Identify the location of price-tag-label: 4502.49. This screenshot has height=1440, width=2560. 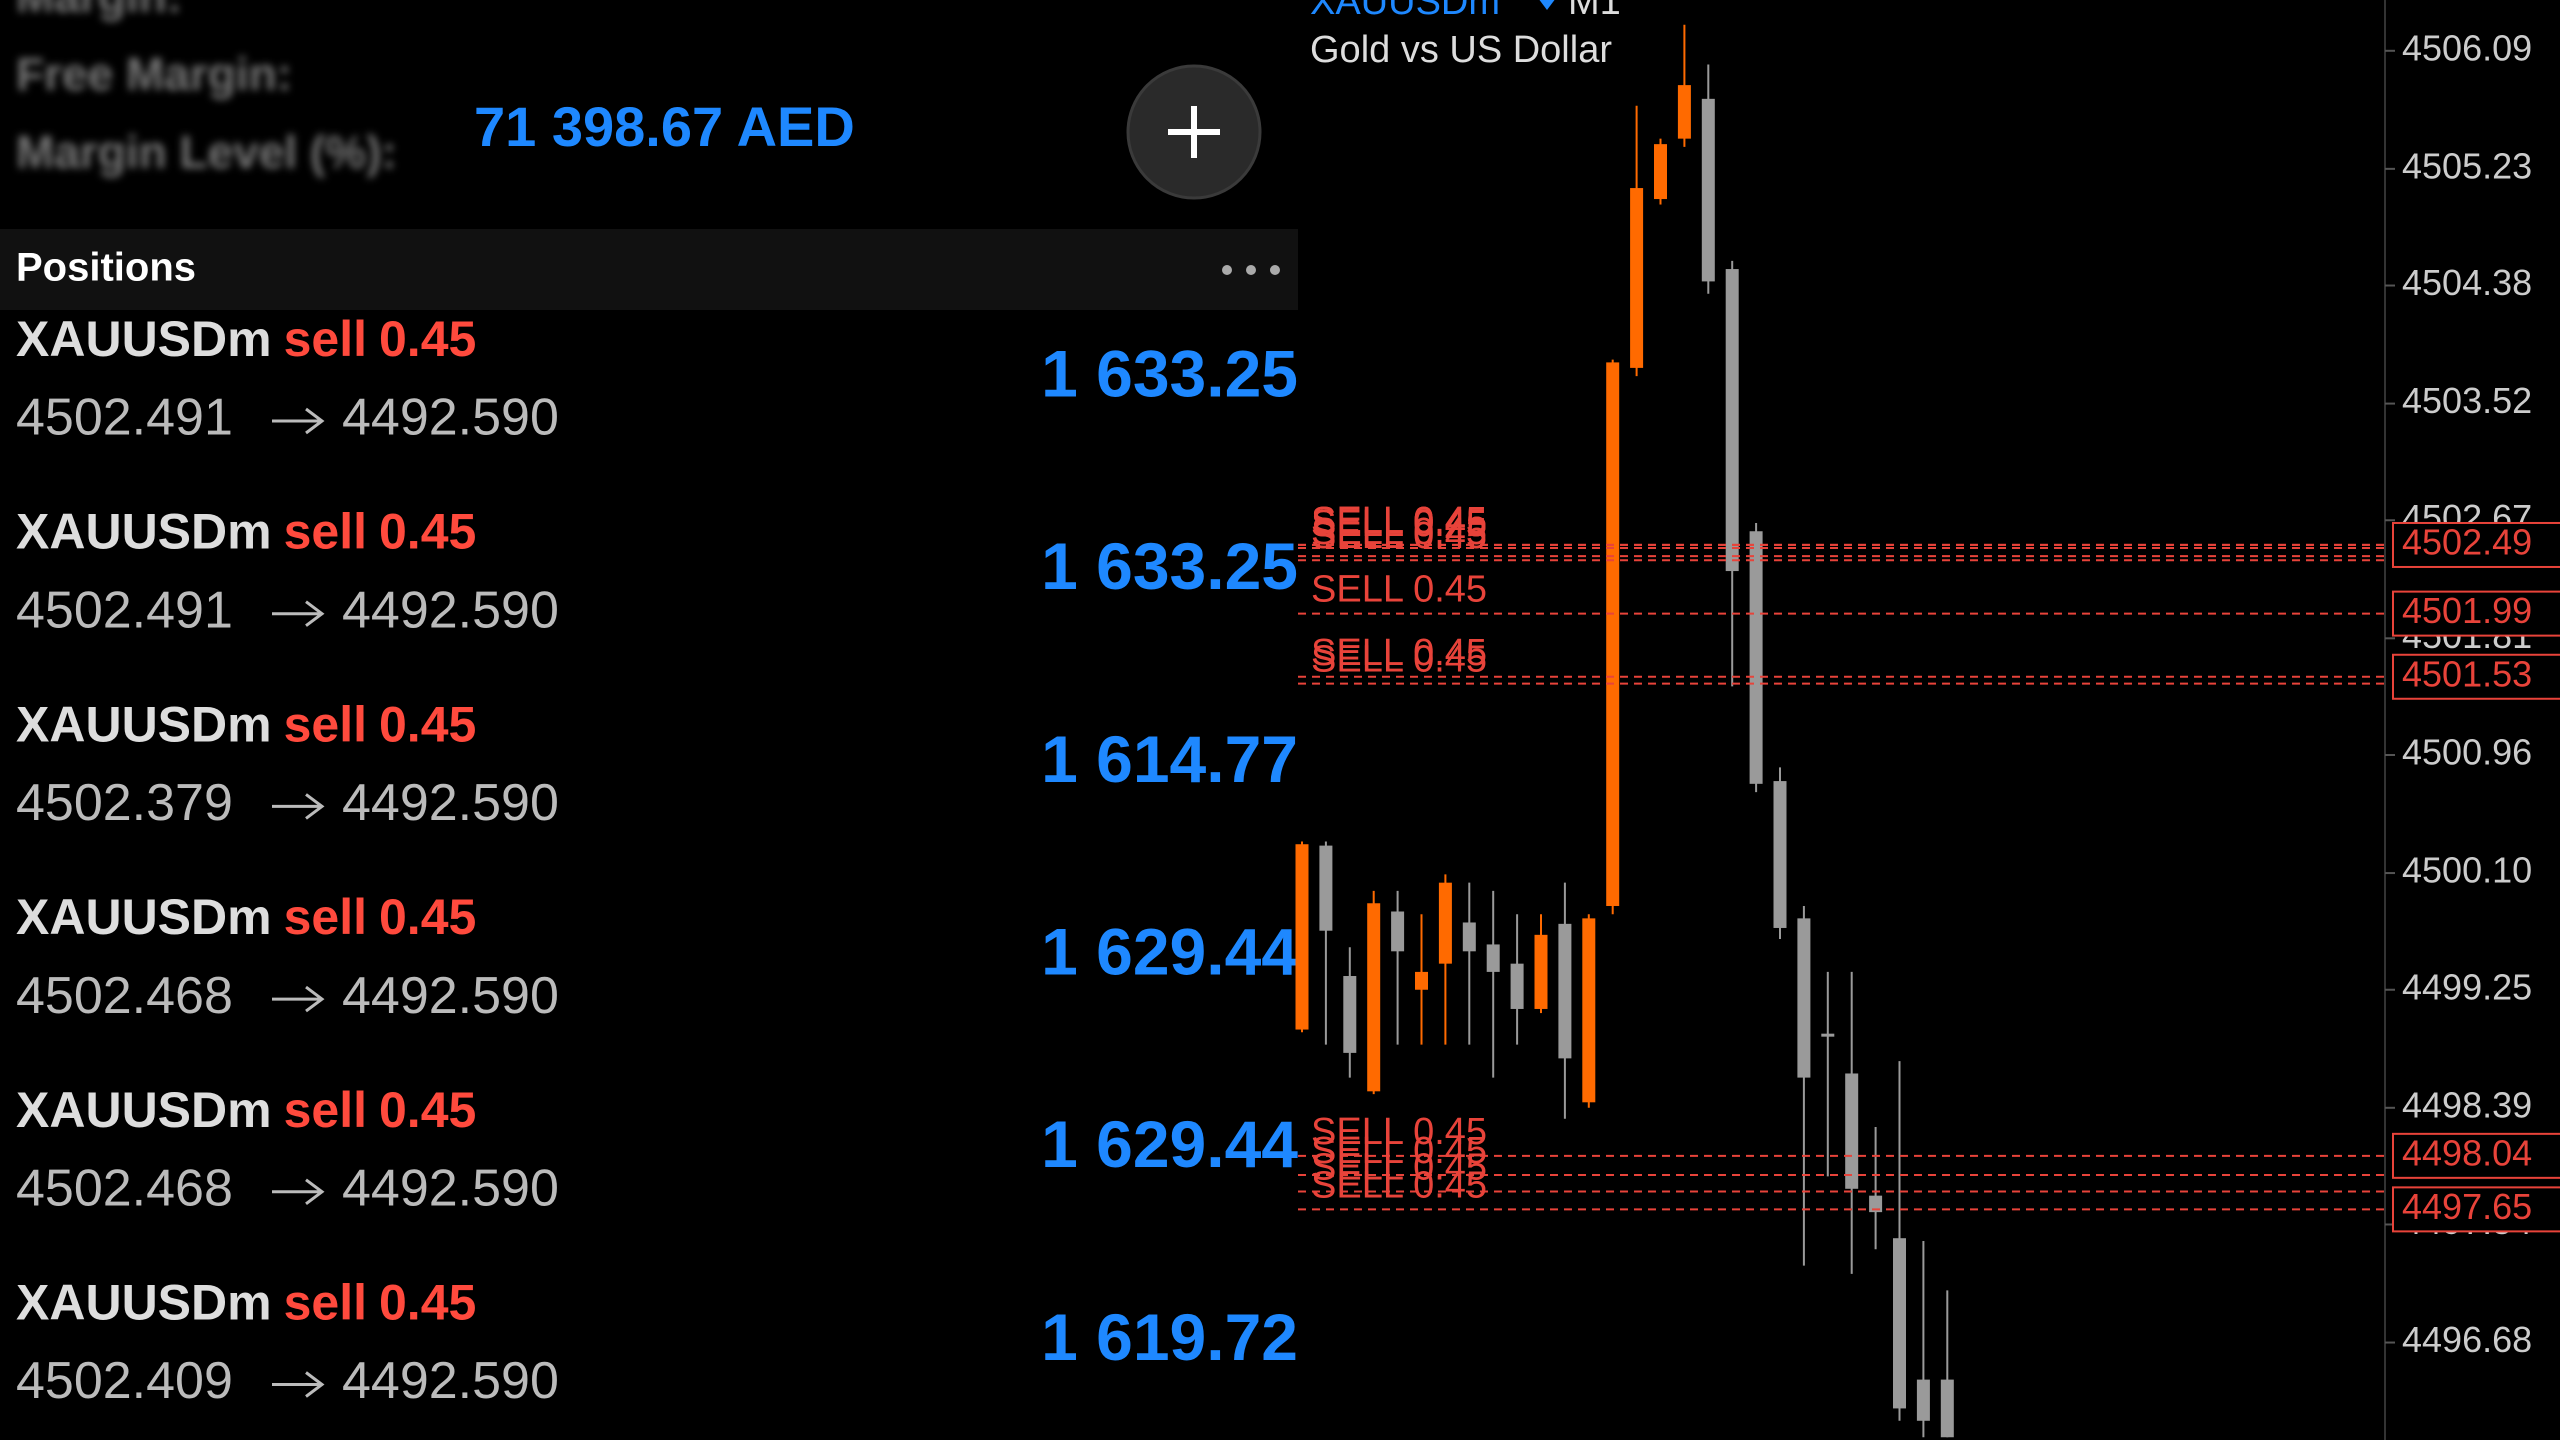
(2467, 541).